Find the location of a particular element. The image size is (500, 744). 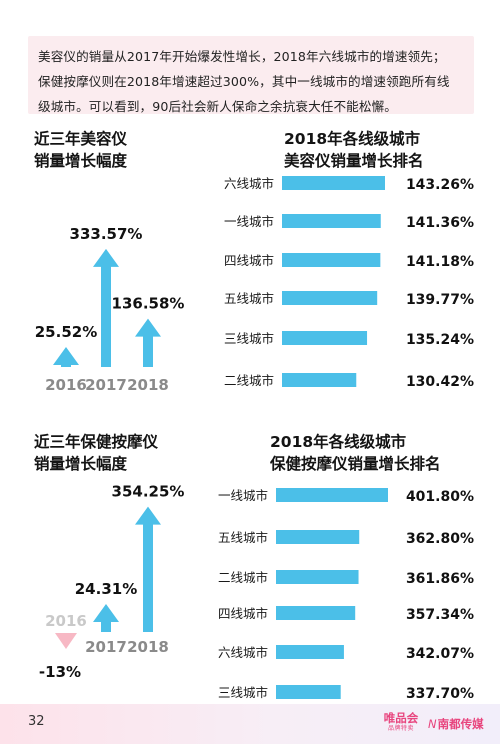

beauty-rank-city-label-1: 一线城市 is located at coordinates (249, 221).